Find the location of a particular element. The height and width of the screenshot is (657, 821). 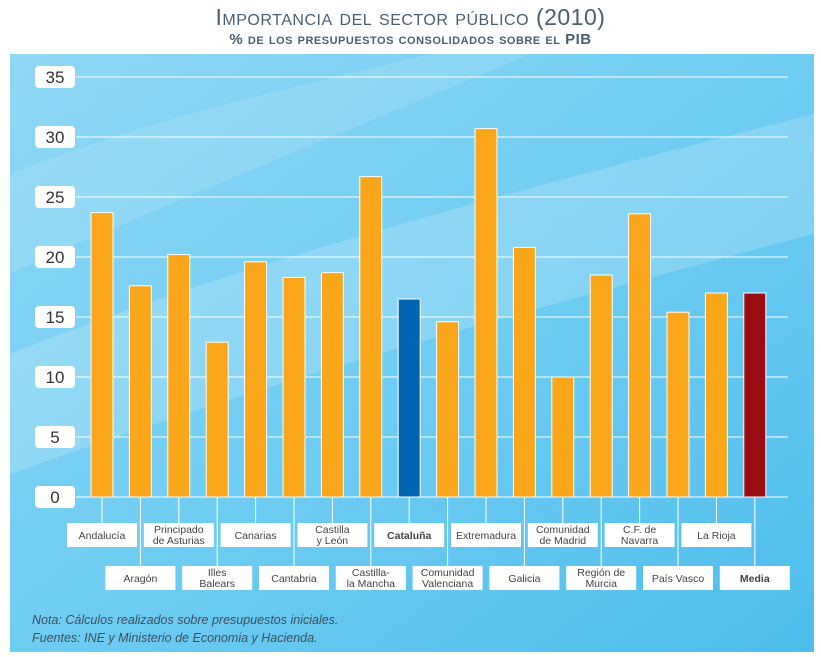

y-tick-label: 25 is located at coordinates (55, 197).